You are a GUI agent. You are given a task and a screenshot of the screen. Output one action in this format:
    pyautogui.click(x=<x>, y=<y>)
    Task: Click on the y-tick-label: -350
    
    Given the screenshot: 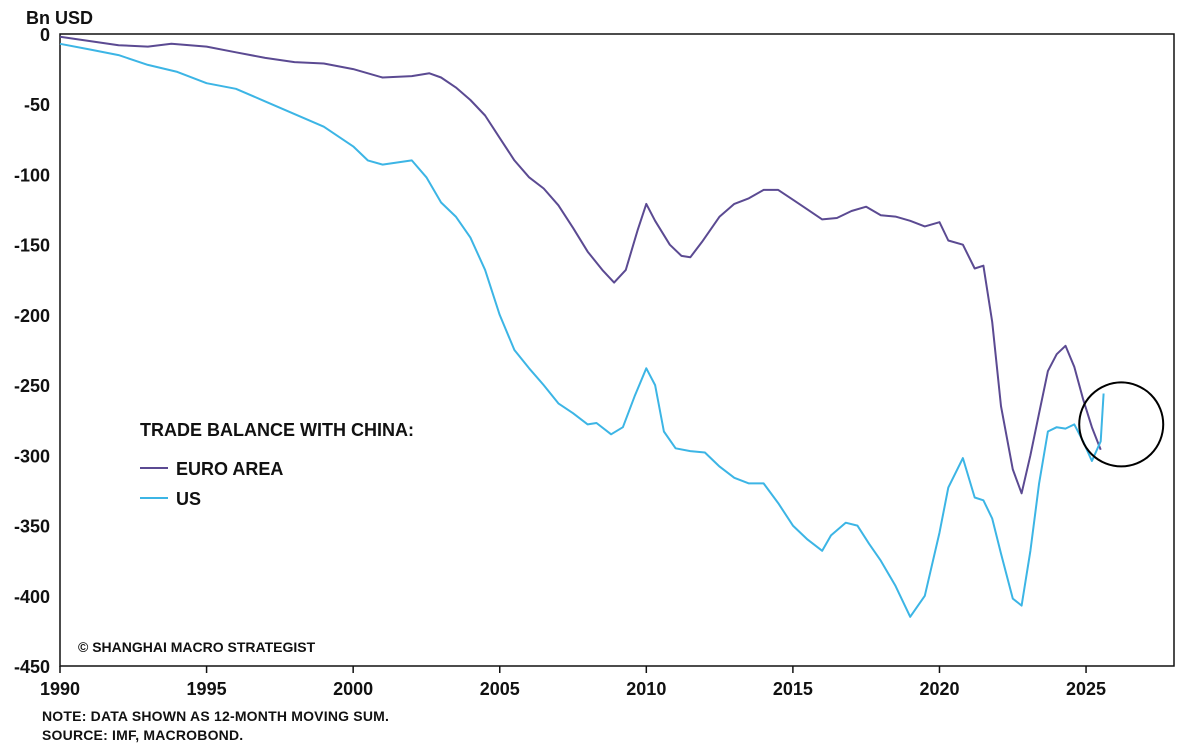 What is the action you would take?
    pyautogui.click(x=32, y=527)
    